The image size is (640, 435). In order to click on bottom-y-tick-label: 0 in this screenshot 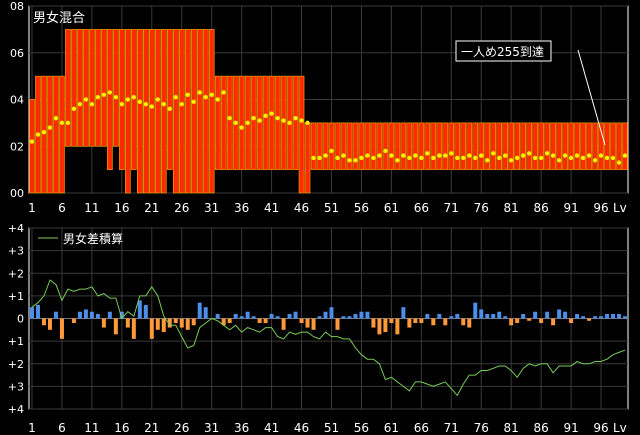, I will do `click(20, 319)`.